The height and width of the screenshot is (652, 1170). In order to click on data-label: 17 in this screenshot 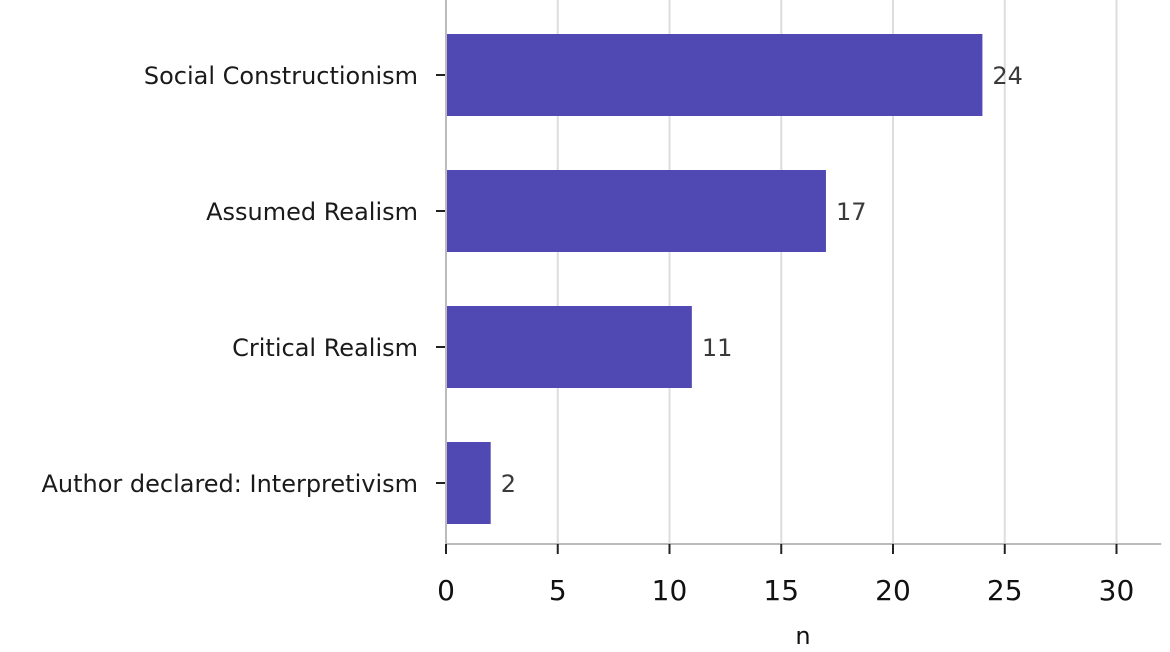, I will do `click(851, 212)`.